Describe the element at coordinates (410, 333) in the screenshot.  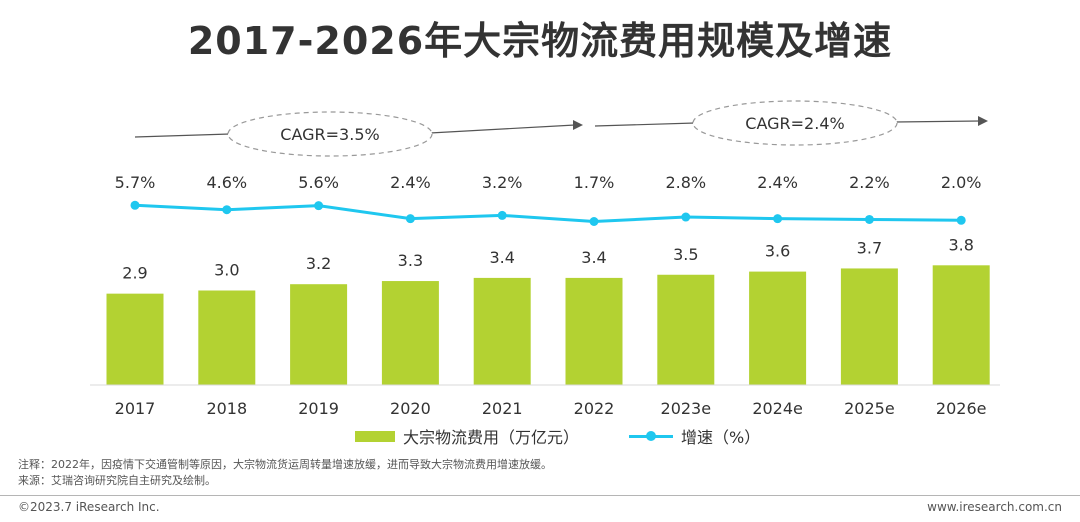
I see `bar-2020` at that location.